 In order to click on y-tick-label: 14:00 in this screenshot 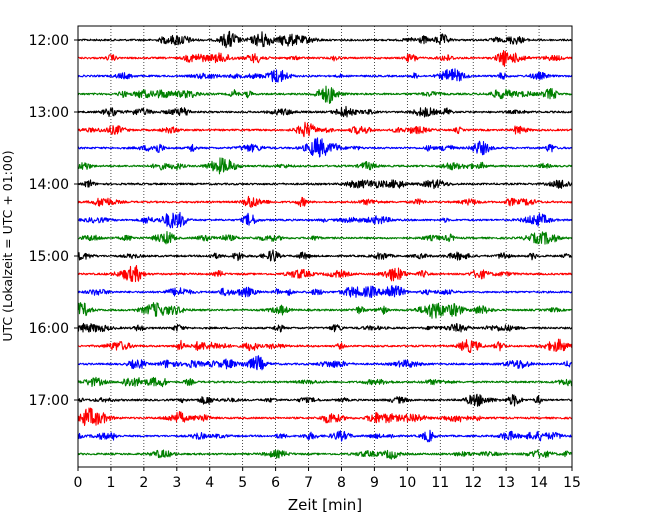, I will do `click(49, 185)`.